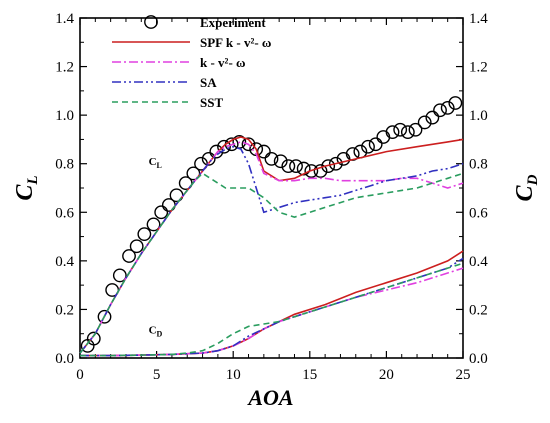 This screenshot has height=423, width=550. What do you see at coordinates (64, 68) in the screenshot?
I see `y-tick-label-left: 1.2` at bounding box center [64, 68].